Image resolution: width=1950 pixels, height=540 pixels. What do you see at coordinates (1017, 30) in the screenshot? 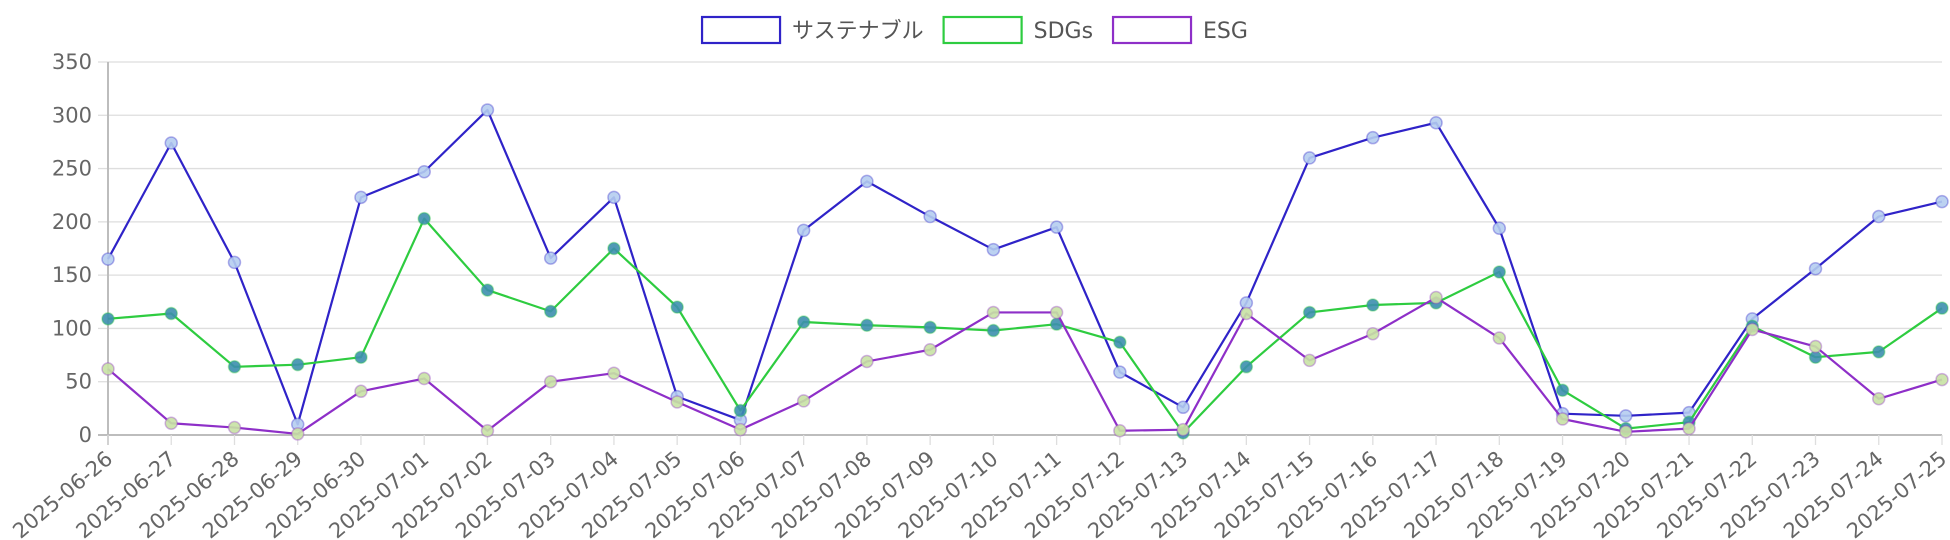
I see `legend-item: SDGs` at bounding box center [1017, 30].